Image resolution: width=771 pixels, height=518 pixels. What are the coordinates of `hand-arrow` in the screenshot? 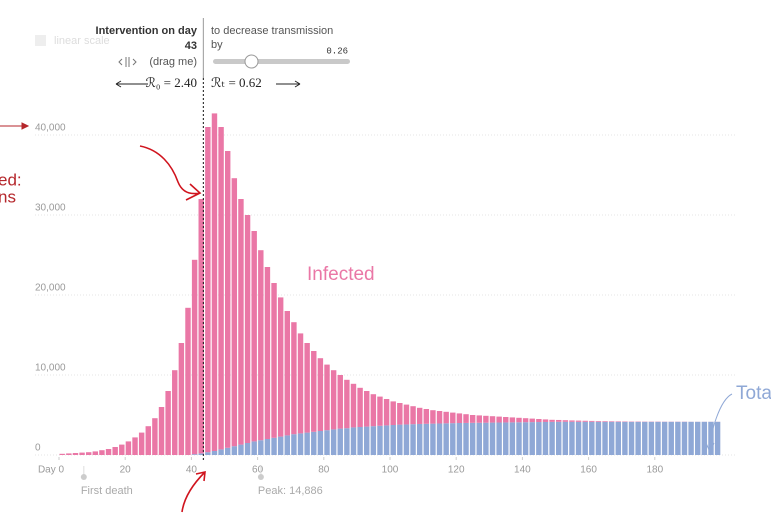 It's located at (170, 173).